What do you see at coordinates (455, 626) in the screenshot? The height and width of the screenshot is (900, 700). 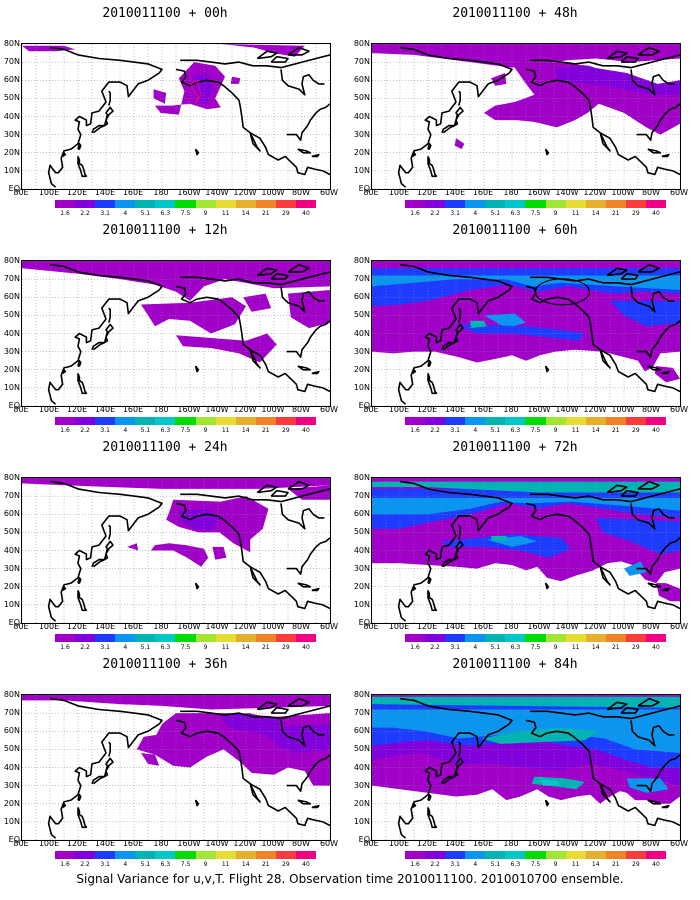 I see `lon-tick-label: 140E` at bounding box center [455, 626].